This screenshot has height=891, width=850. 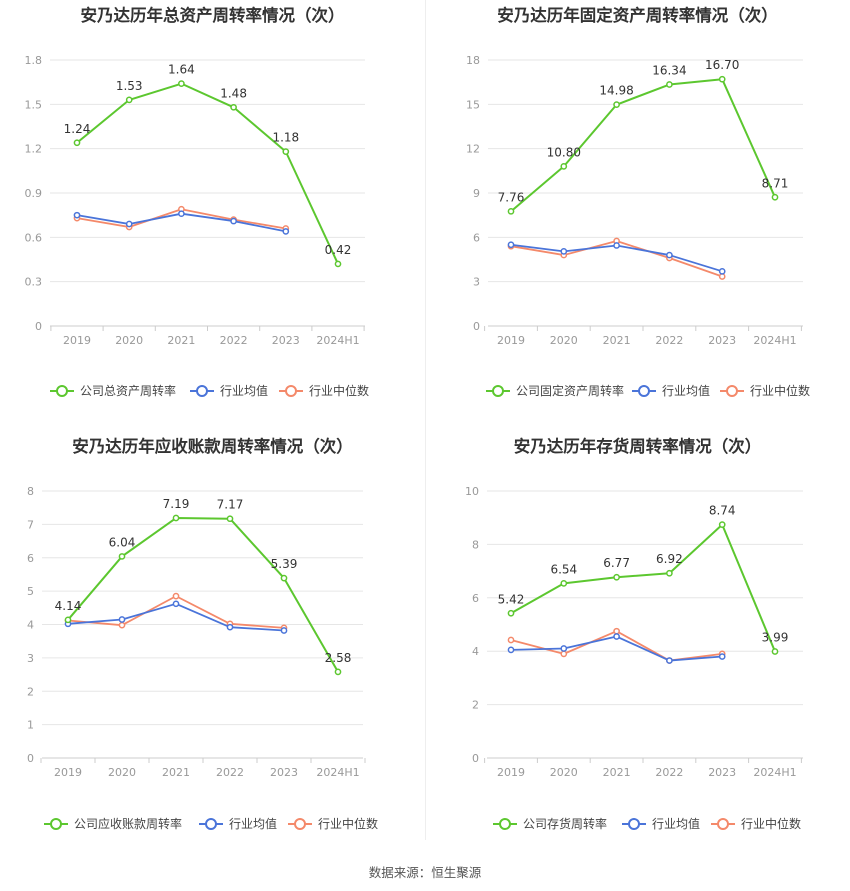 I want to click on y-tick-label: 2, so click(x=30, y=691).